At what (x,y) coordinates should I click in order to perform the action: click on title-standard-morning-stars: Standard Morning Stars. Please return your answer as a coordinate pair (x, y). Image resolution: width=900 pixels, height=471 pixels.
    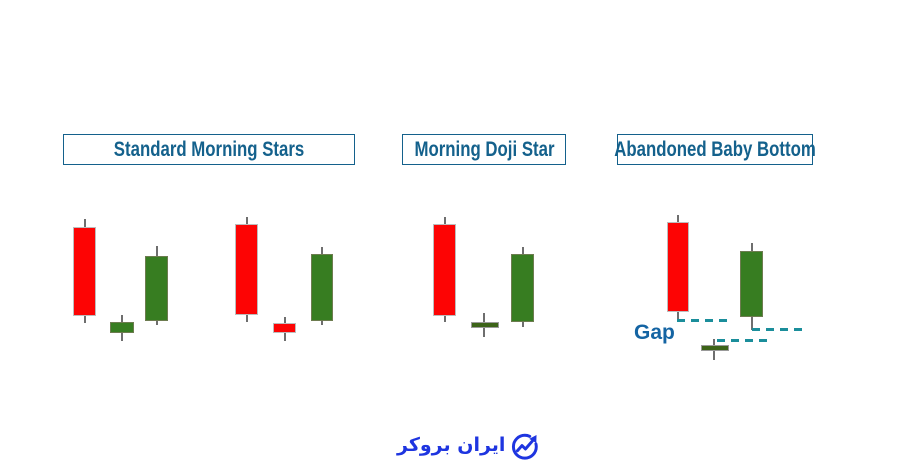
    Looking at the image, I should click on (209, 149).